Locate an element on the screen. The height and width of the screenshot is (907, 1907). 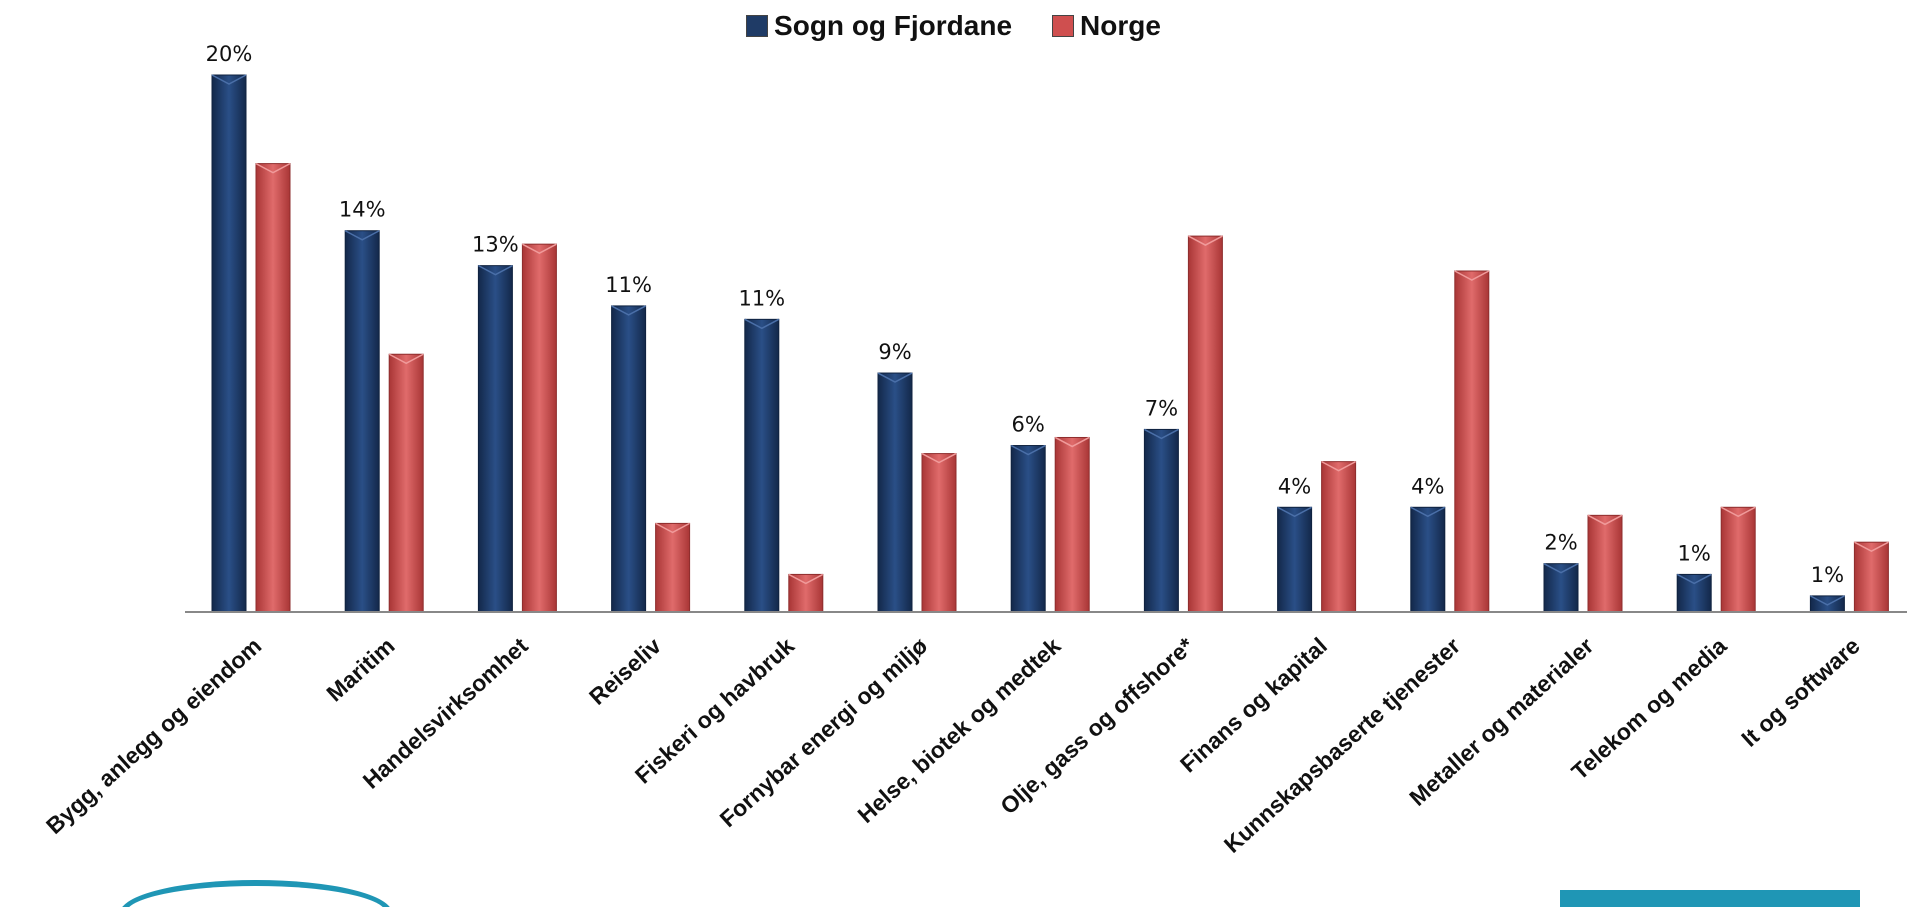
data-label-sogn-5: 9% is located at coordinates (894, 352).